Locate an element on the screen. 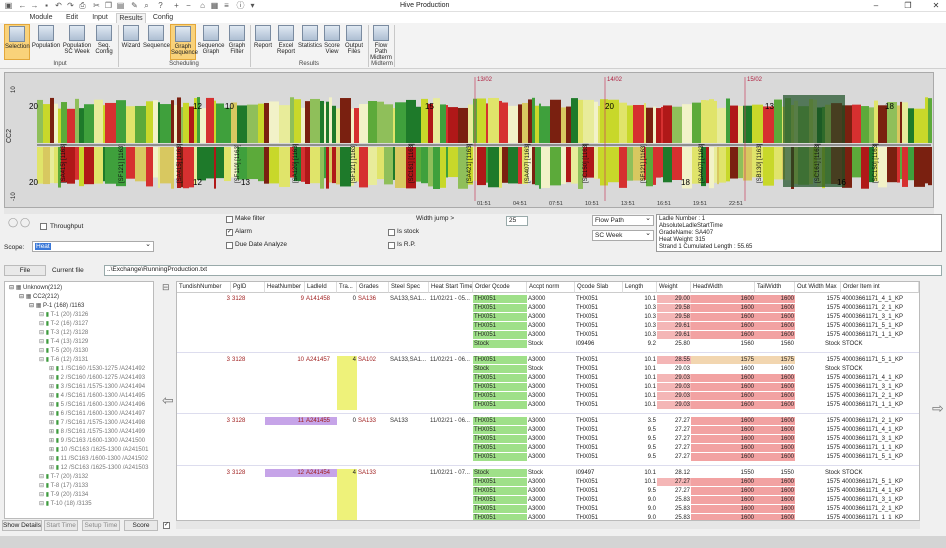 The image size is (946, 548). flow-path-midterm-button: Flow Path Midterm is located at coordinates (381, 42).